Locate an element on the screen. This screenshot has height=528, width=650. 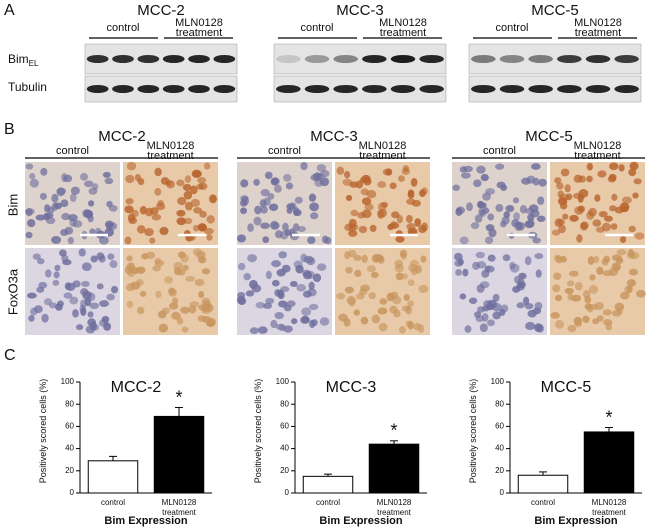
group-label: MLN0128 treatment is located at coordinates (403, 28).